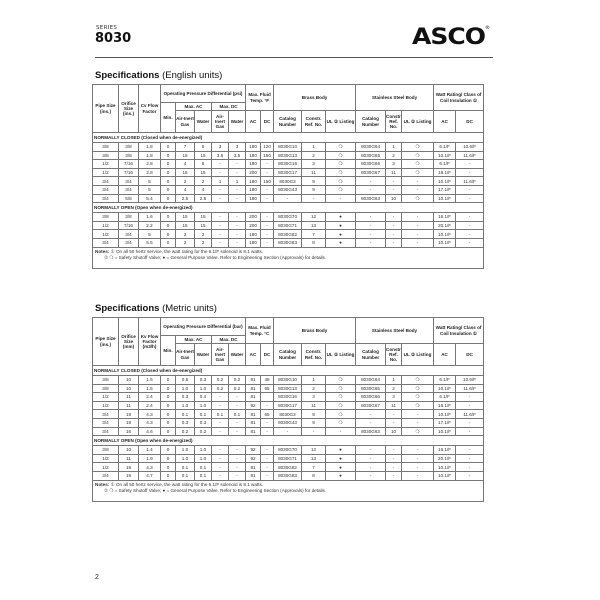 The width and height of the screenshot is (600, 600). Describe the element at coordinates (113, 38) in the screenshot. I see `model-number: 8030` at that location.